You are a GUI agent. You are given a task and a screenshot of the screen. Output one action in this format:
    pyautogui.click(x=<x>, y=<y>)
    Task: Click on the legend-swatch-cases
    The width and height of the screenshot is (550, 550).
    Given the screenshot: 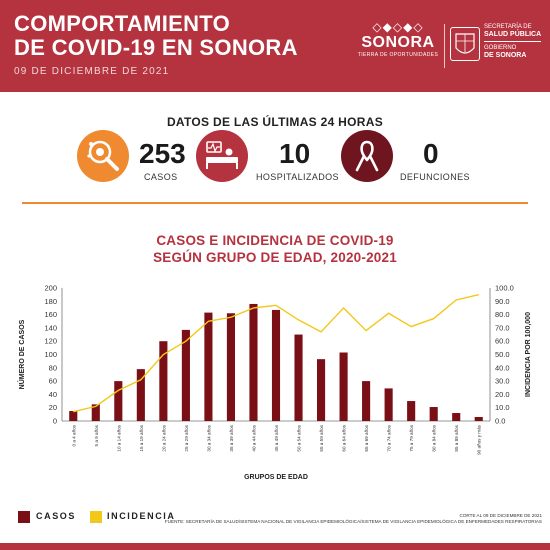 What is the action you would take?
    pyautogui.click(x=24, y=517)
    